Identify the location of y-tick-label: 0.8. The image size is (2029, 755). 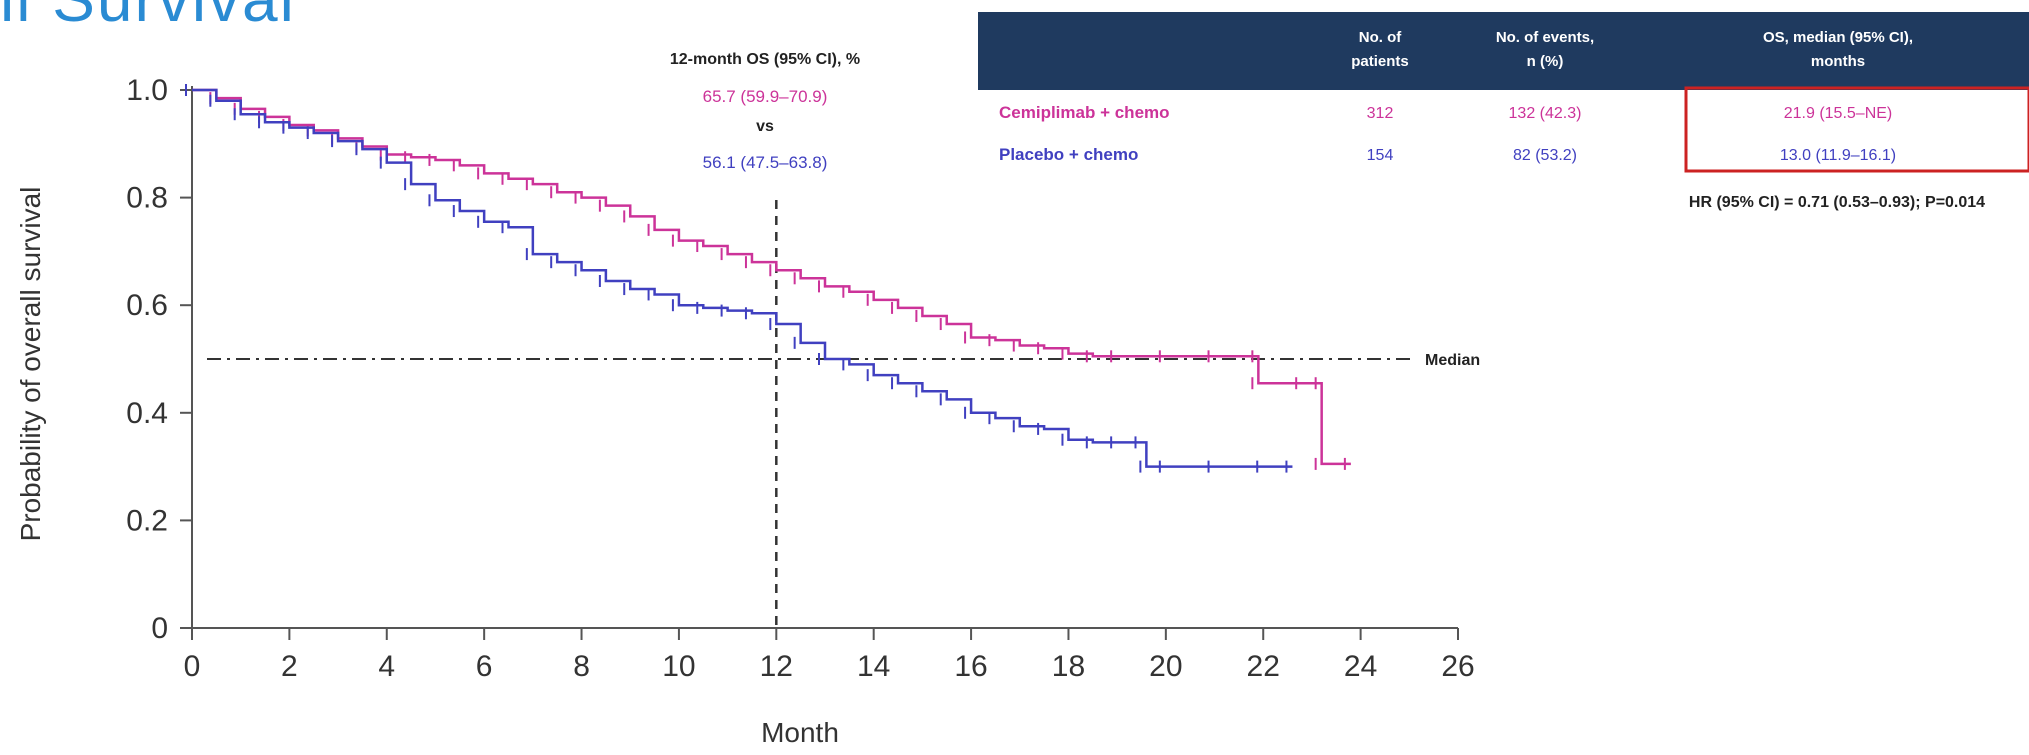
(147, 198).